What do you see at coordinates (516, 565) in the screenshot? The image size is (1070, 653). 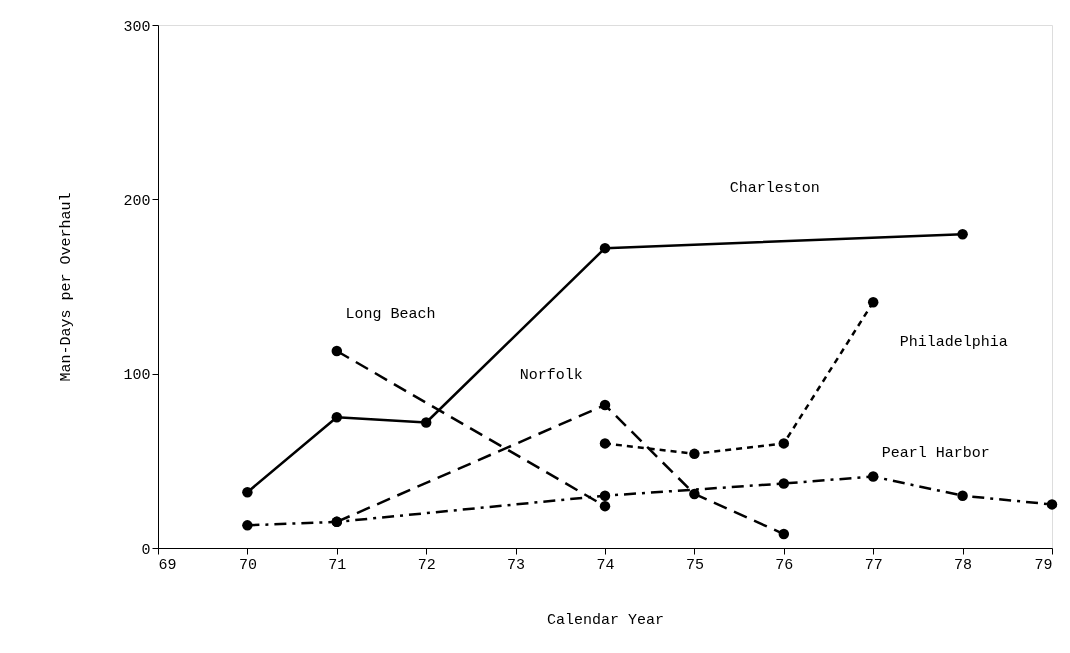 I see `x-tick-label: 73` at bounding box center [516, 565].